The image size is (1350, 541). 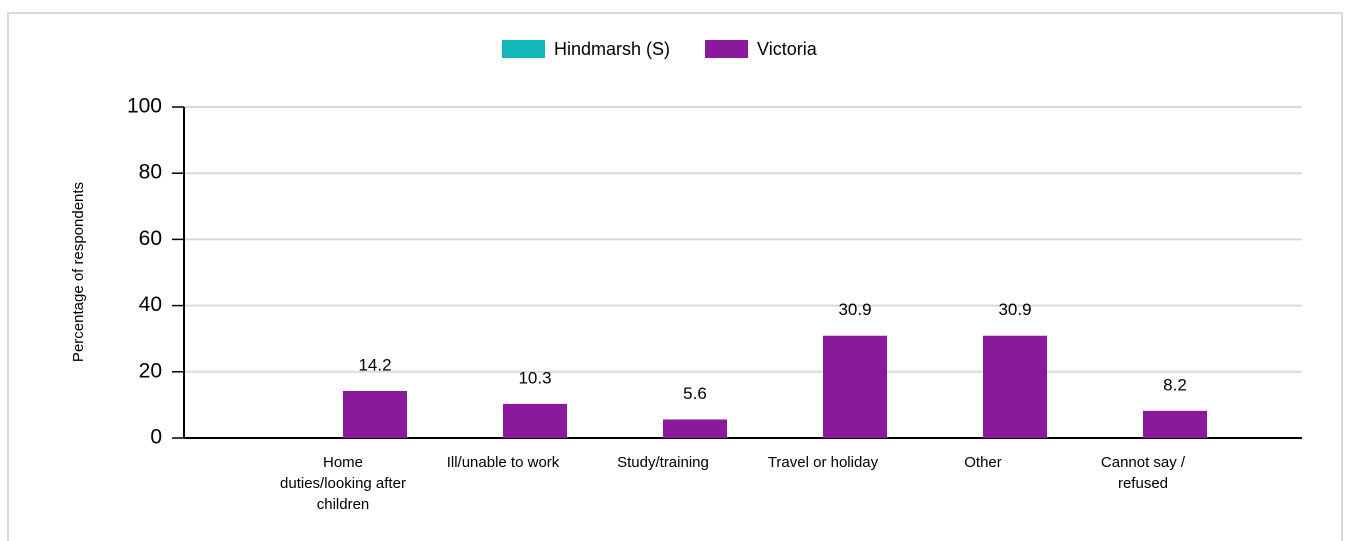 I want to click on y-tick-label: 0, so click(x=156, y=437).